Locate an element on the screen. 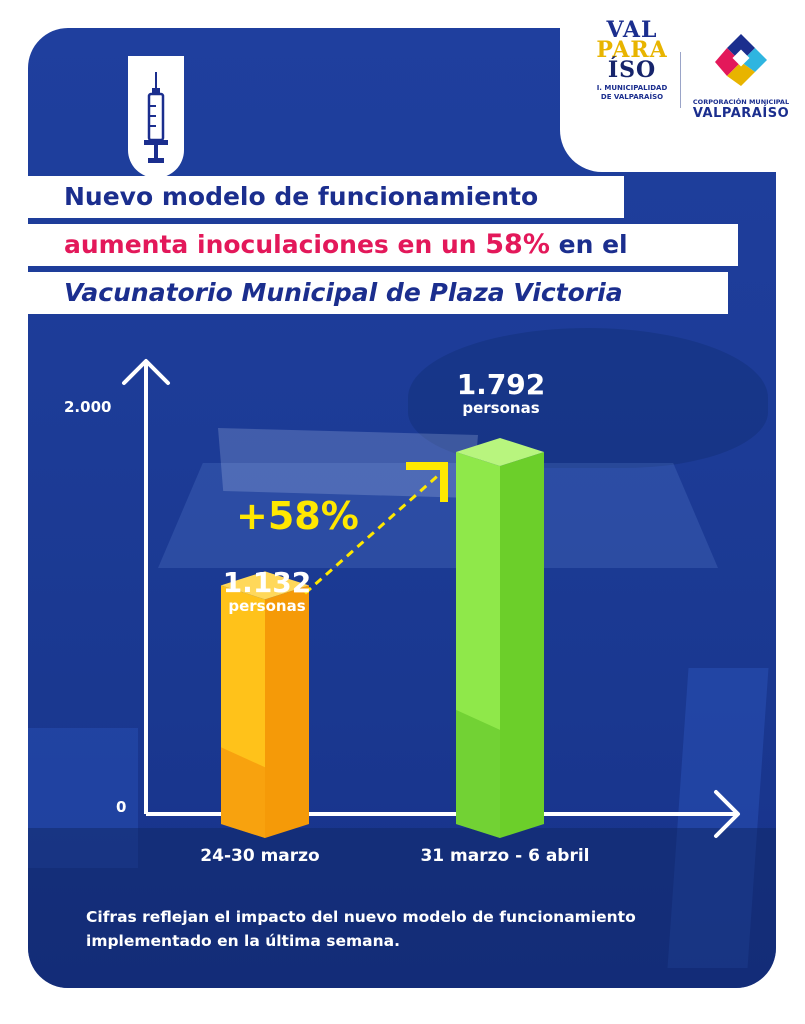 The image size is (805, 1024). logo-mark-line3: ÍSO is located at coordinates (632, 70).